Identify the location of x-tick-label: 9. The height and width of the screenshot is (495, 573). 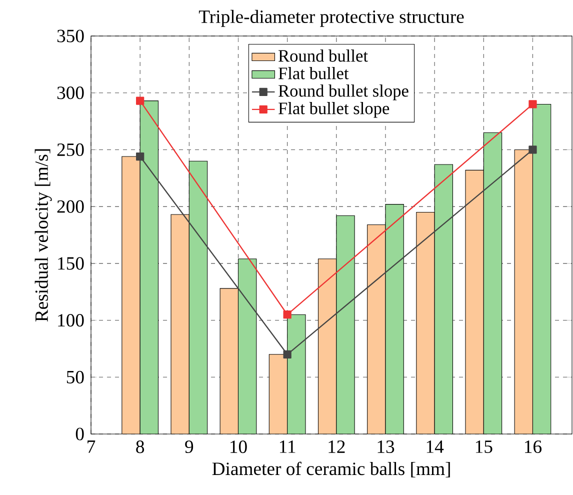
(189, 447).